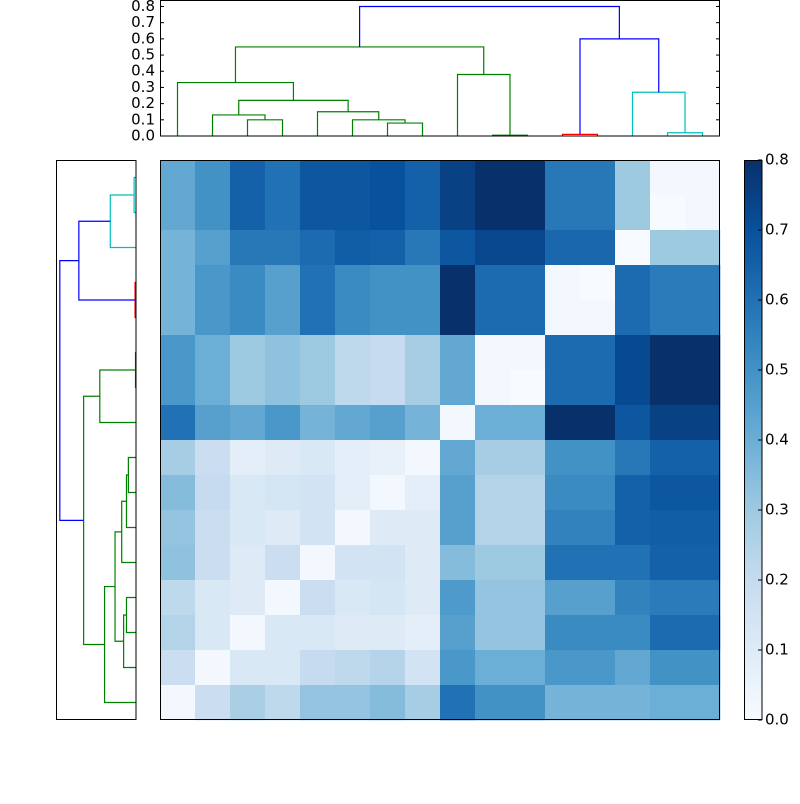 The image size is (800, 804). Describe the element at coordinates (777, 230) in the screenshot. I see `colorbar-tick-label: 0.7` at that location.